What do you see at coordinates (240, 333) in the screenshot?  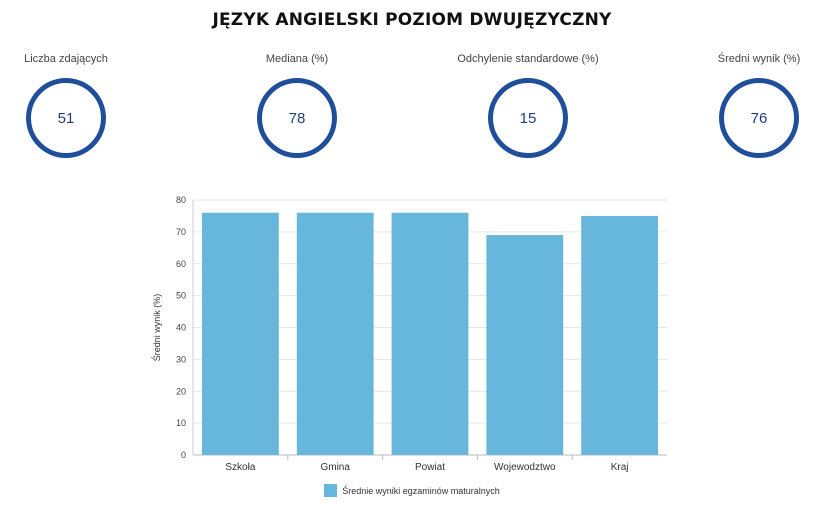 I see `bar-szkoła` at bounding box center [240, 333].